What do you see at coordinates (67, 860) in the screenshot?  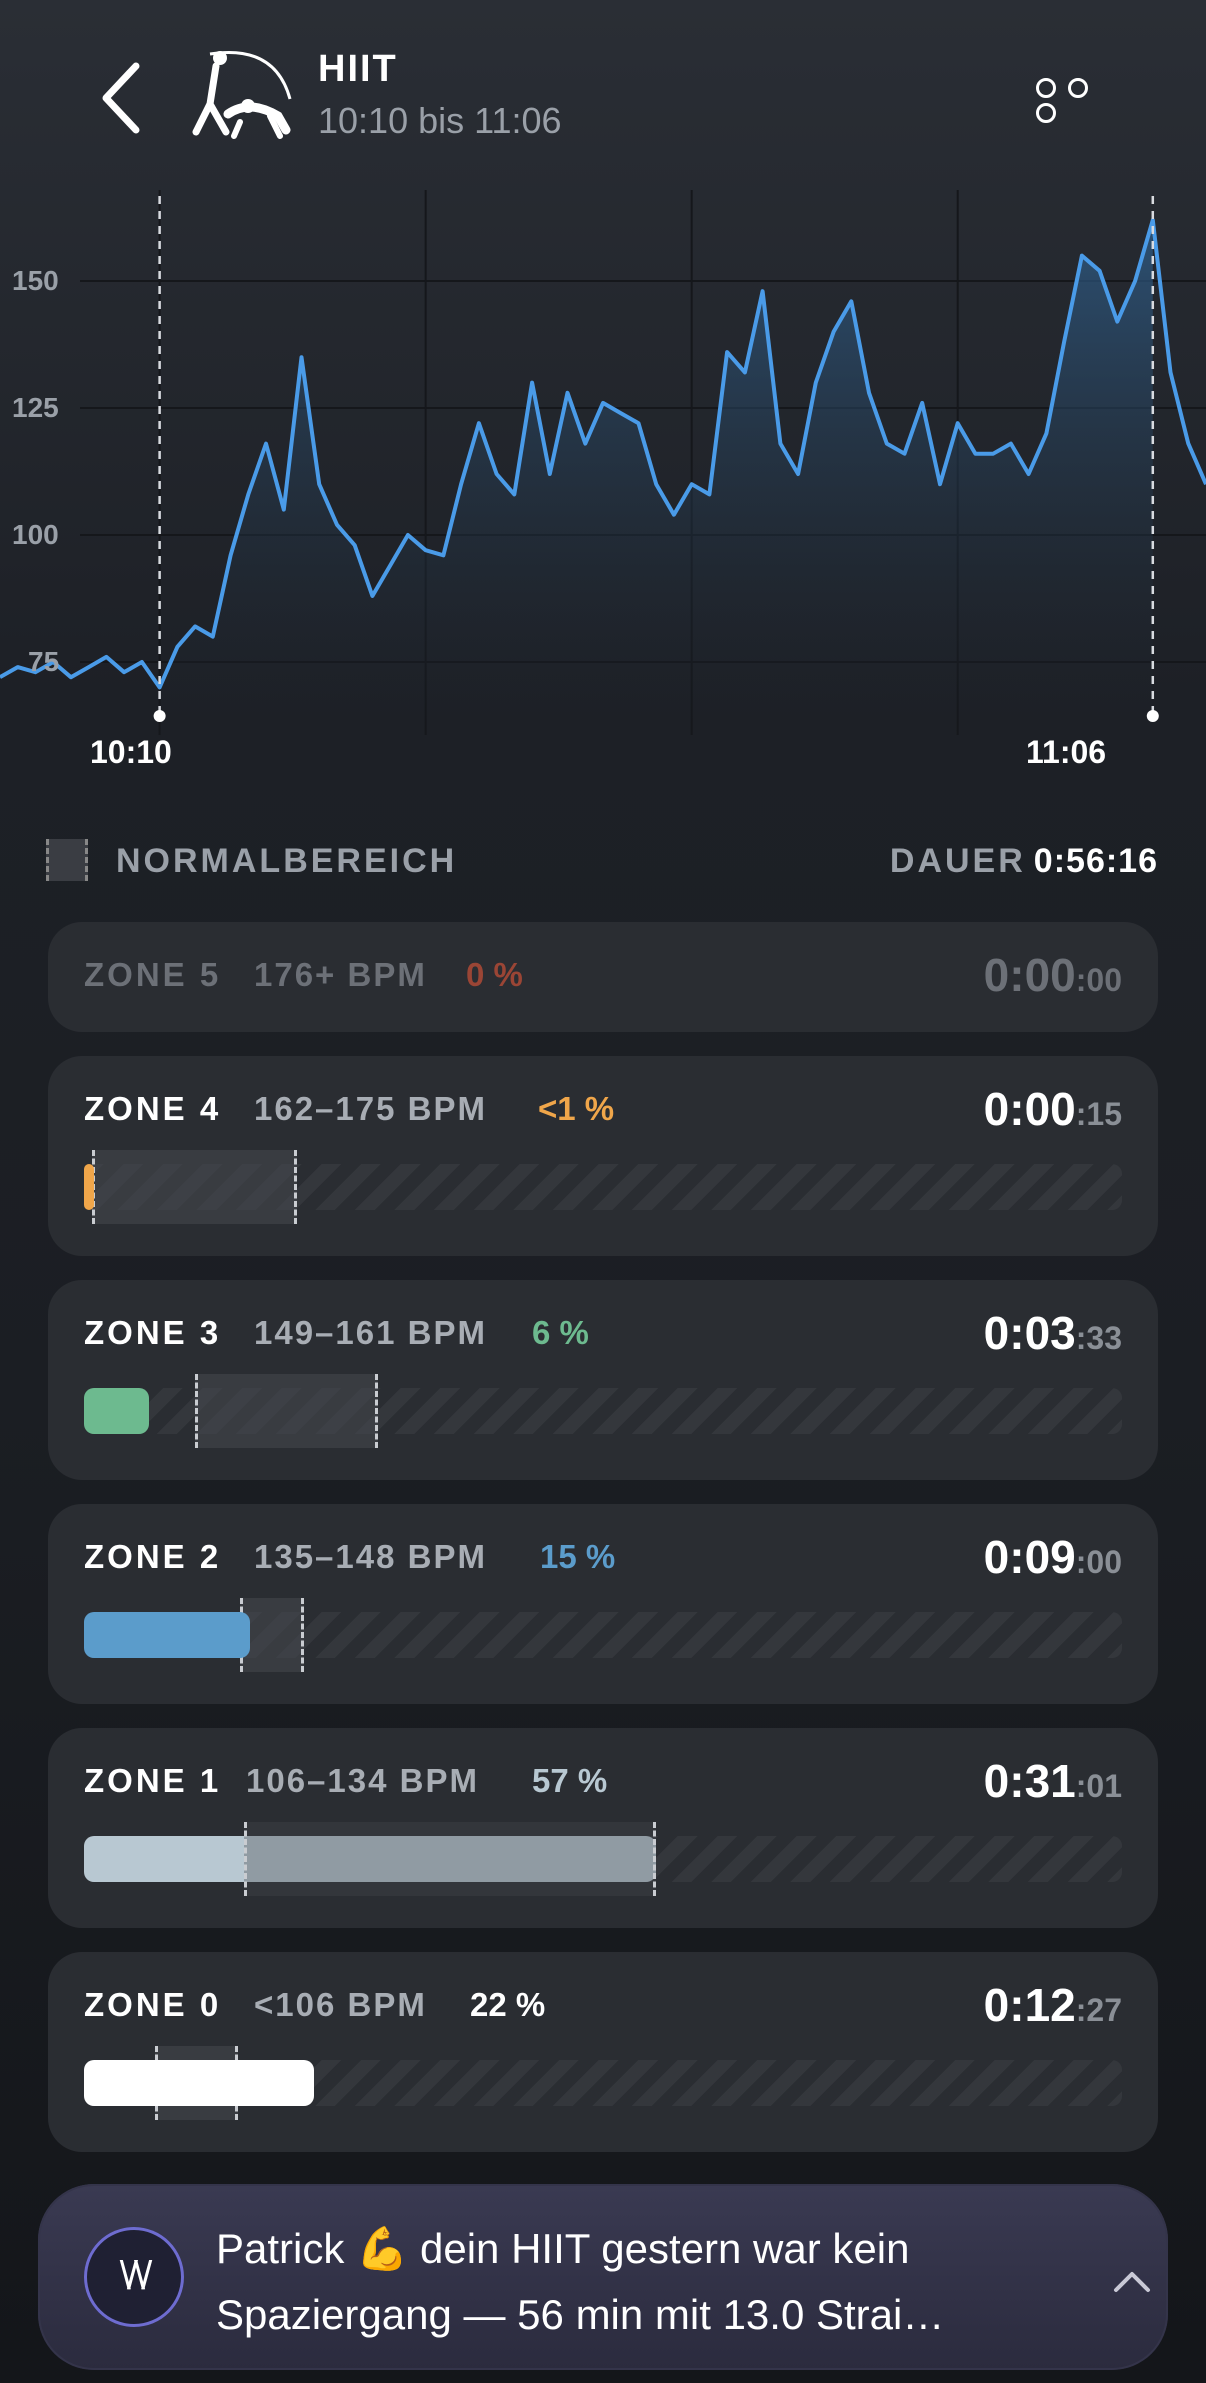 I see `normal-range-legend-swatch` at bounding box center [67, 860].